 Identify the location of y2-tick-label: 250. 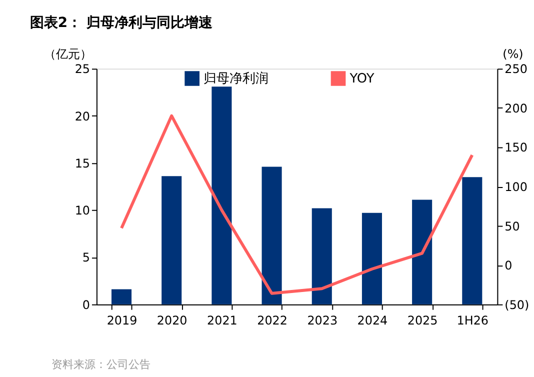
(516, 69).